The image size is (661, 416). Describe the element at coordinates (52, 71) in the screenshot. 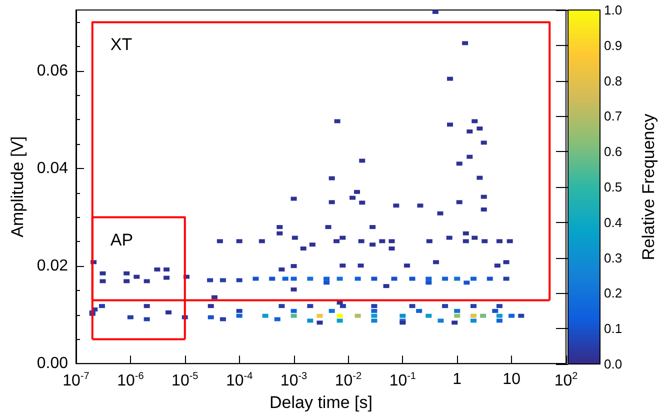

I see `y-tick-label: 0.06` at that location.